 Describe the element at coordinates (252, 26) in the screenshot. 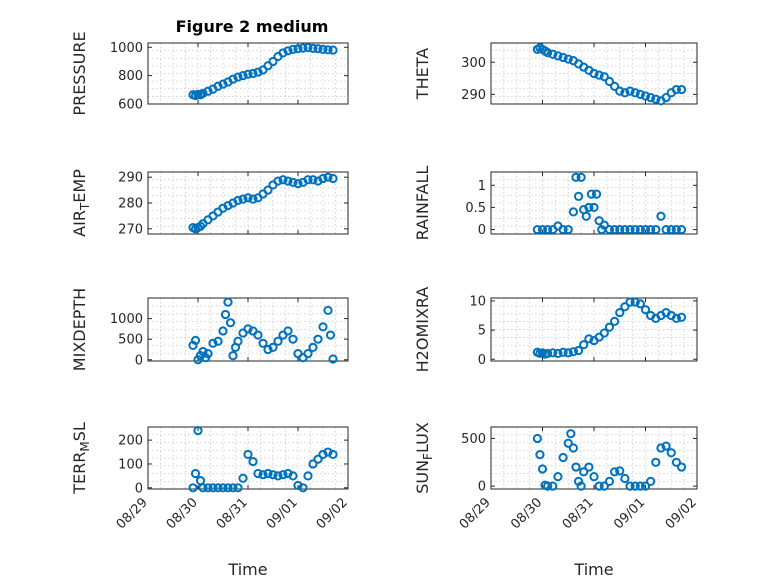

I see `figure-title: Figure 2 medium` at that location.